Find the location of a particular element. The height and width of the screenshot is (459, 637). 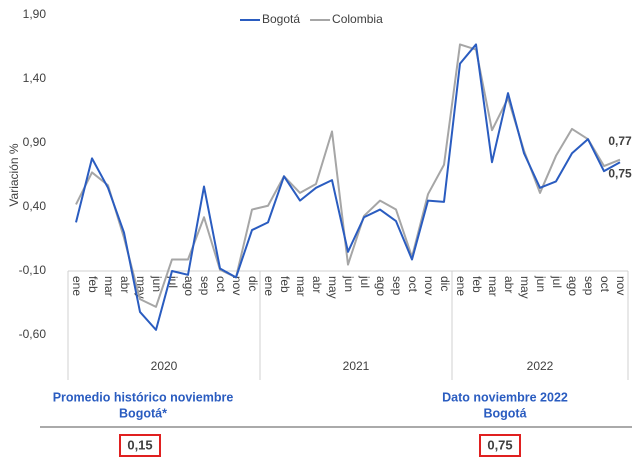

footer-value: 0,75 is located at coordinates (499, 444).